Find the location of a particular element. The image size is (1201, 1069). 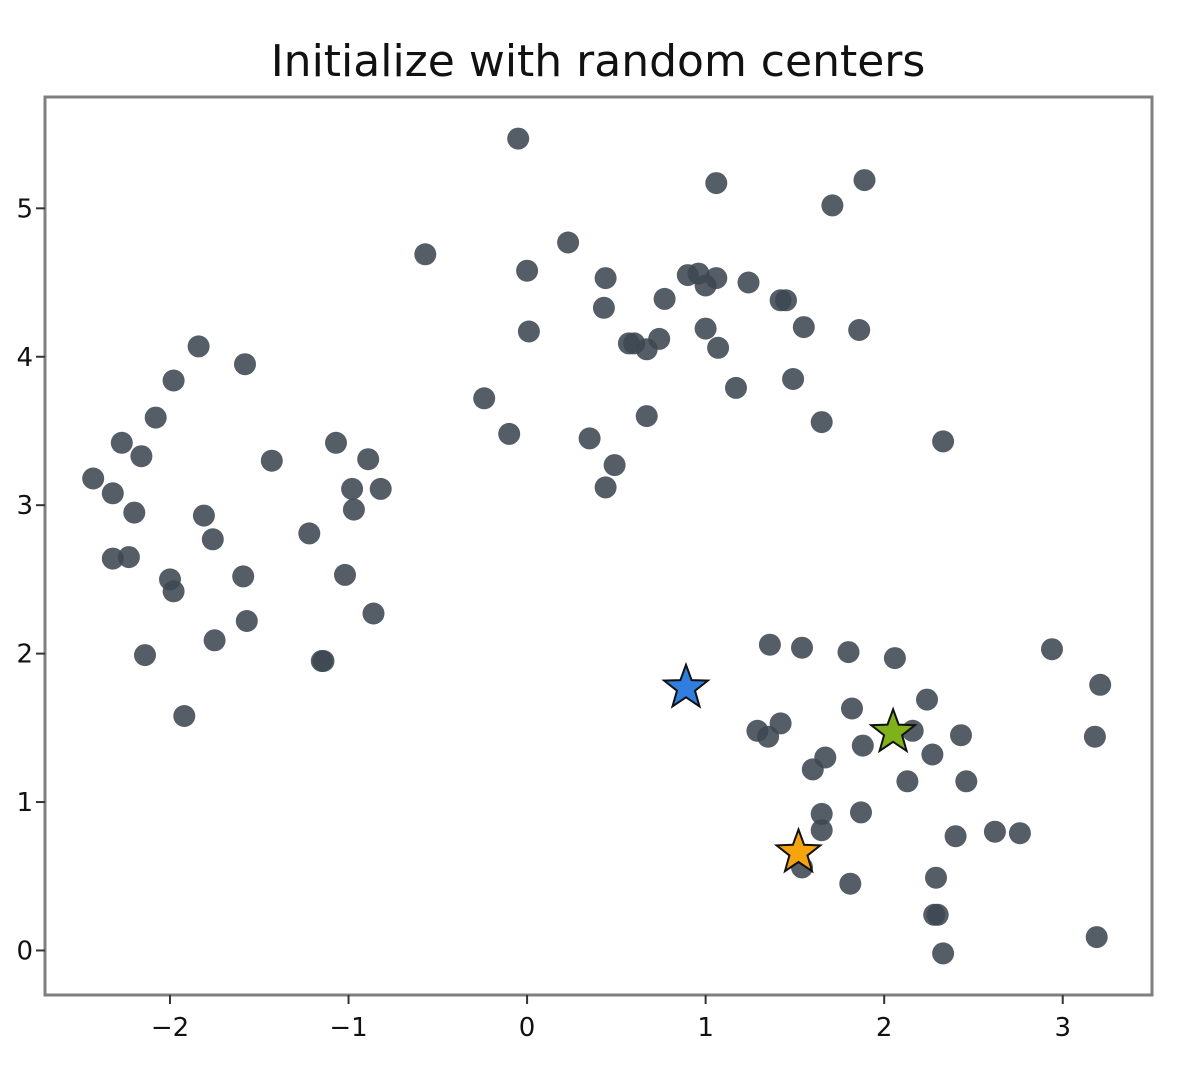

y-tick-label: 4 is located at coordinates (24, 358).